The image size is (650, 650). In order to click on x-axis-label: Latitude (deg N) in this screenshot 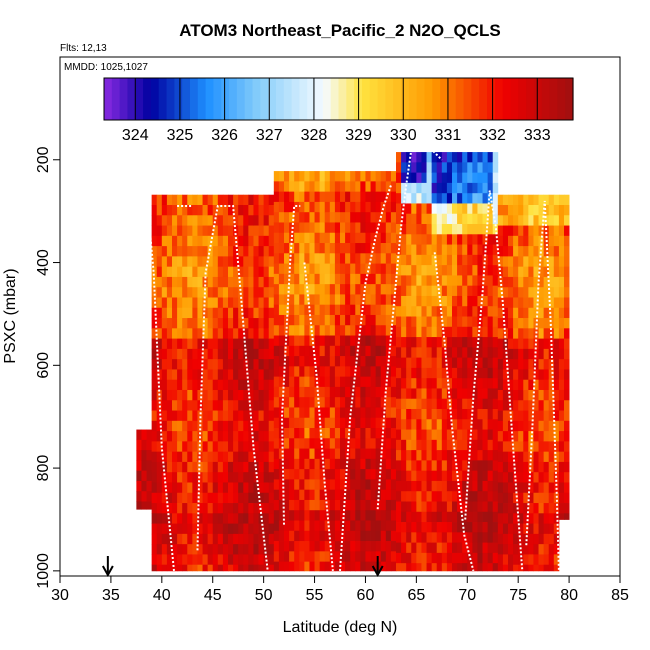, I will do `click(340, 627)`.